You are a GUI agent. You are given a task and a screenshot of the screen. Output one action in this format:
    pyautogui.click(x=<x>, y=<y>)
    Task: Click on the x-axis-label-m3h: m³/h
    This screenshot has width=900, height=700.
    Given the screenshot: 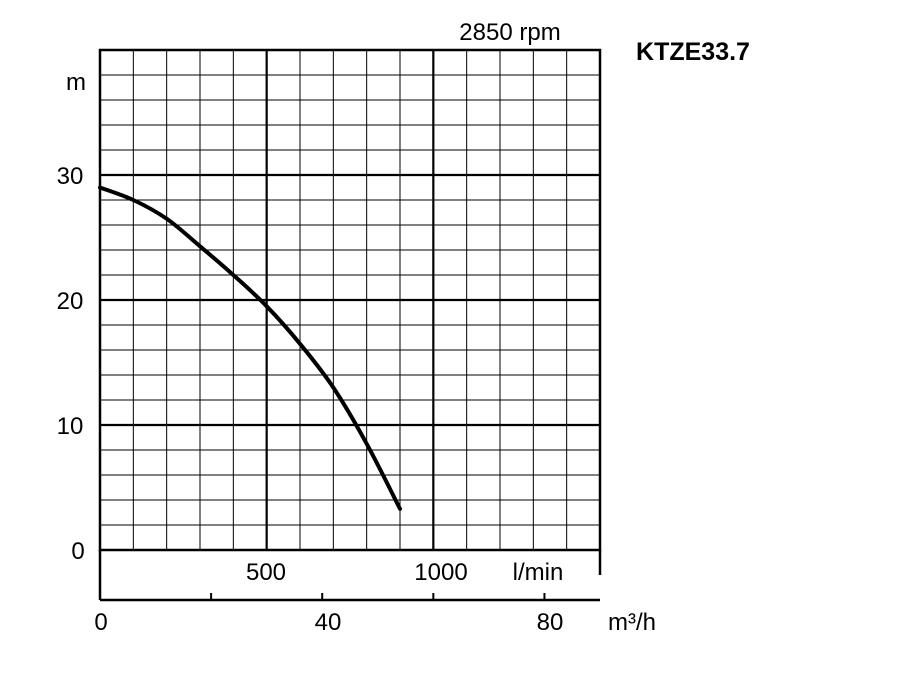 What is the action you would take?
    pyautogui.click(x=632, y=622)
    